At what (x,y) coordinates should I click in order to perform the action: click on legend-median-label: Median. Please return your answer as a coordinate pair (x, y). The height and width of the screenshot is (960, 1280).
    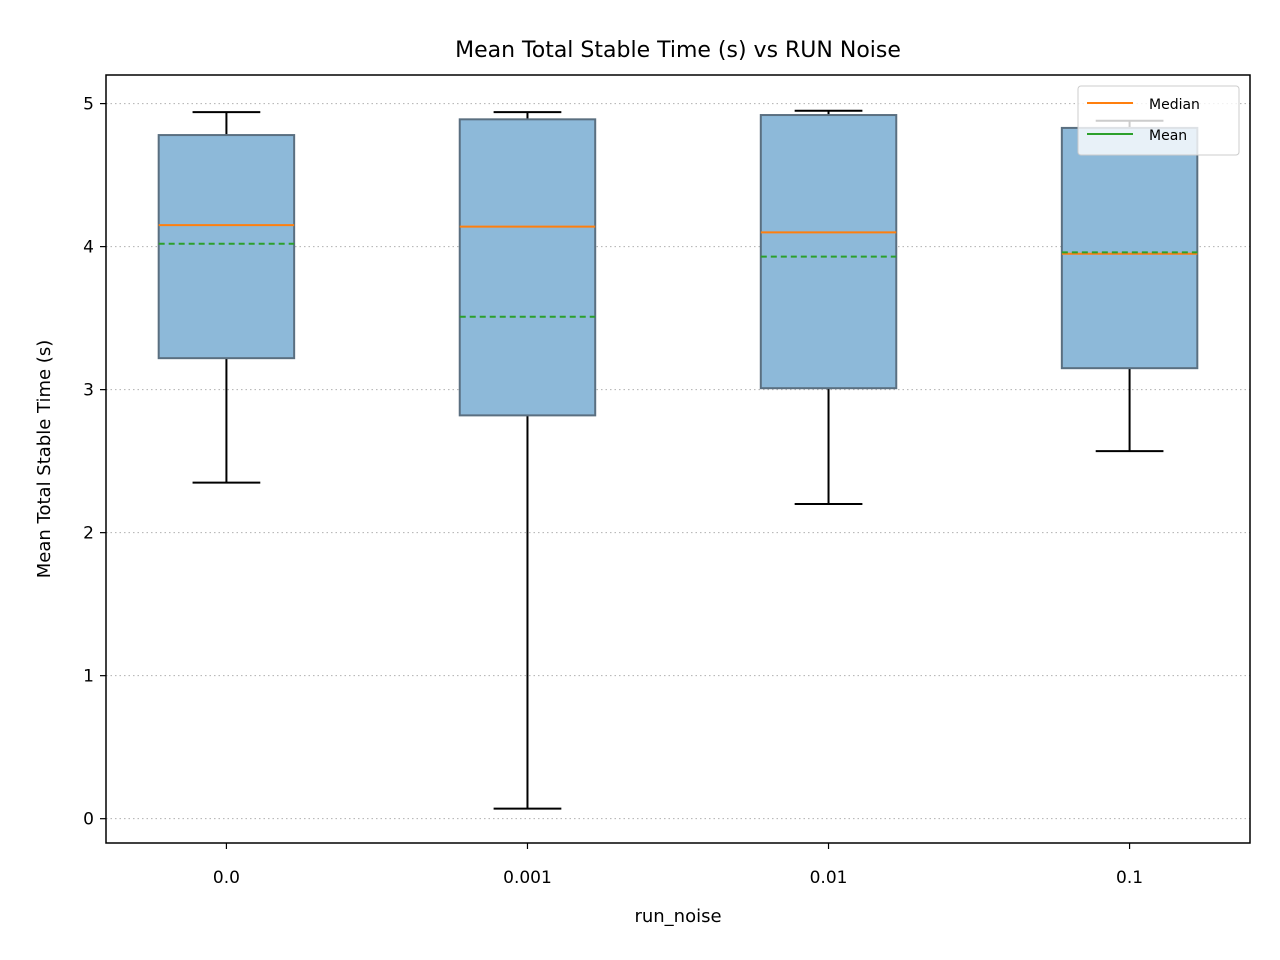
    Looking at the image, I should click on (1174, 105).